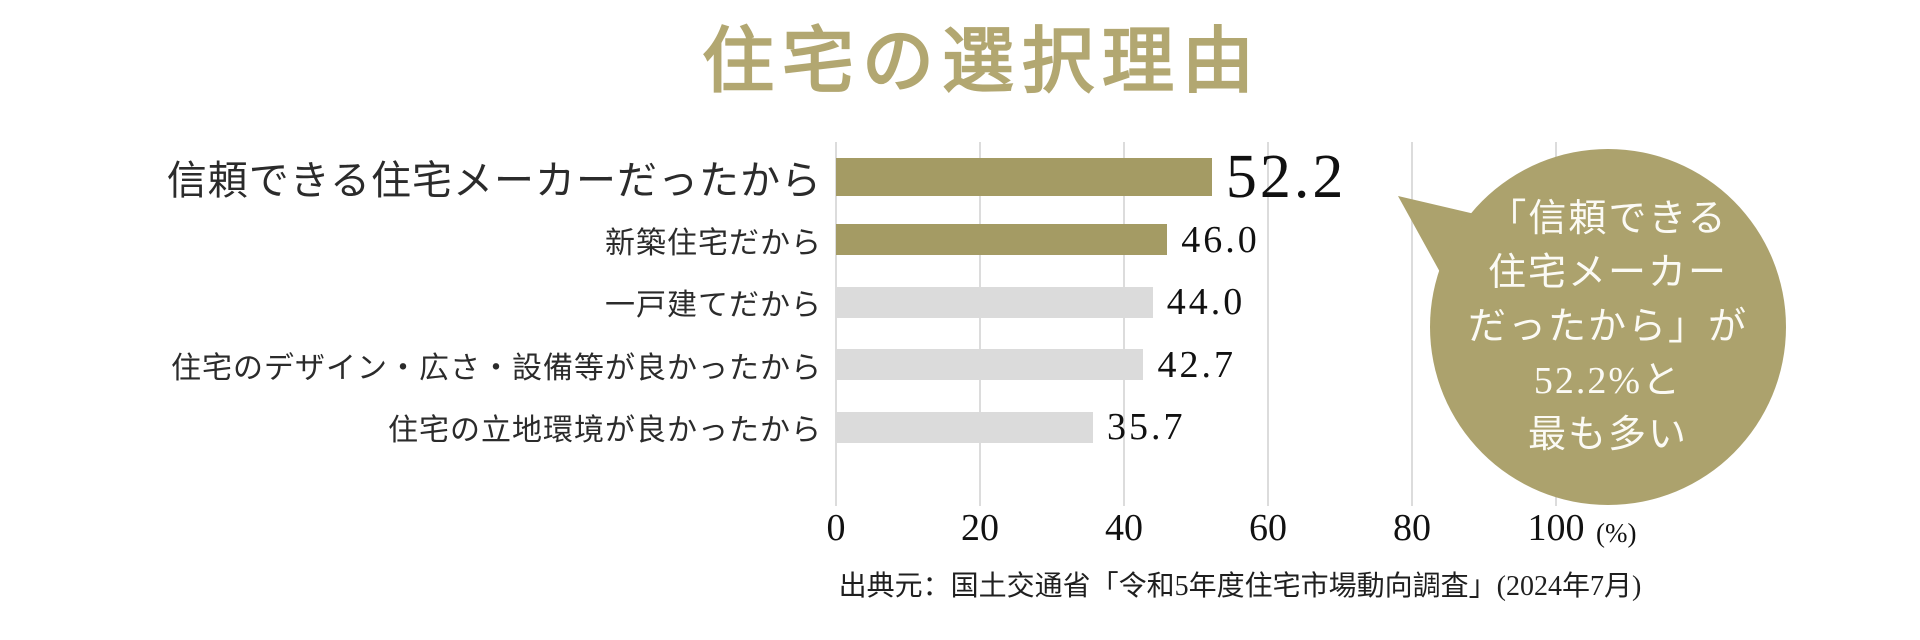 The width and height of the screenshot is (1920, 640). Describe the element at coordinates (605, 430) in the screenshot. I see `category-label-4: 住宅の立地環境が良かったから` at that location.